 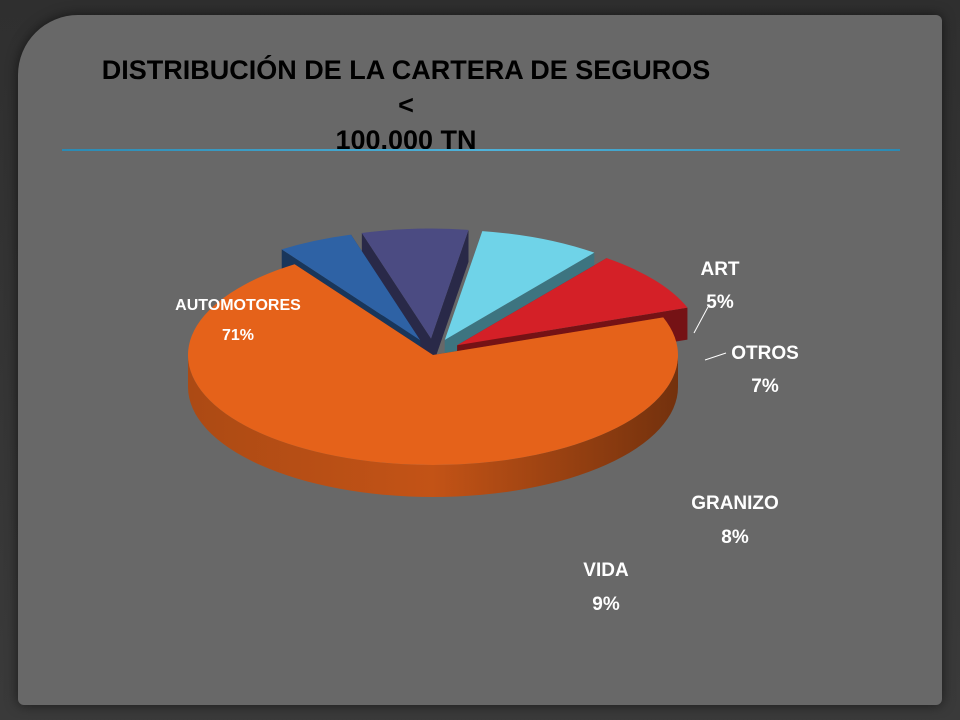 What do you see at coordinates (735, 503) in the screenshot?
I see `slice-label-granizo: GRANIZO` at bounding box center [735, 503].